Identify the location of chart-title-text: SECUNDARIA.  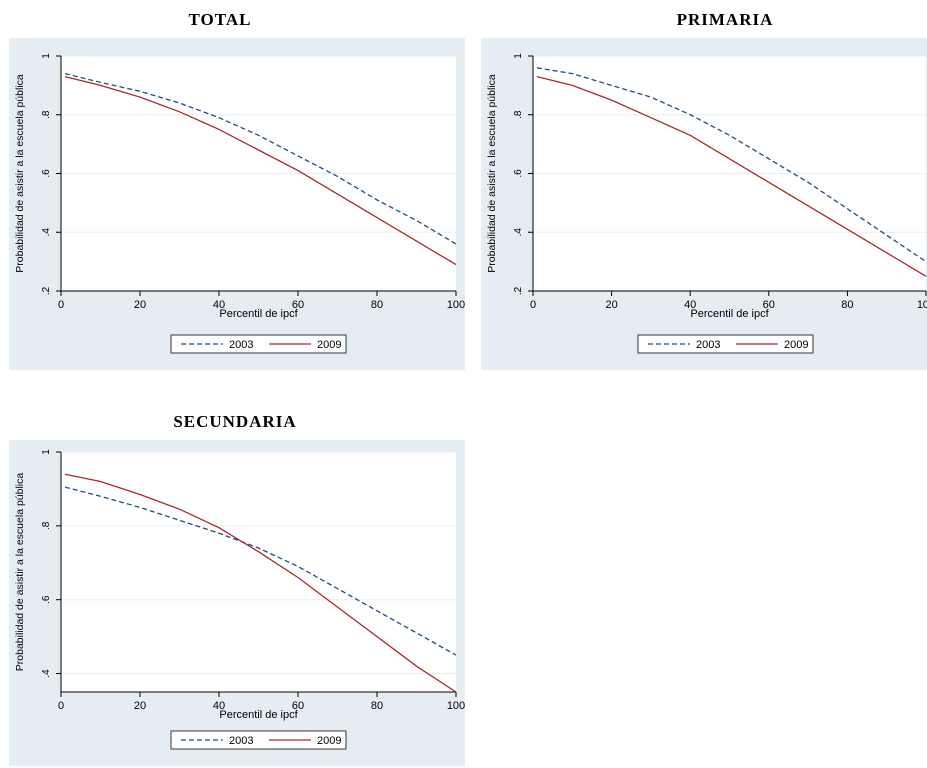
(235, 421).